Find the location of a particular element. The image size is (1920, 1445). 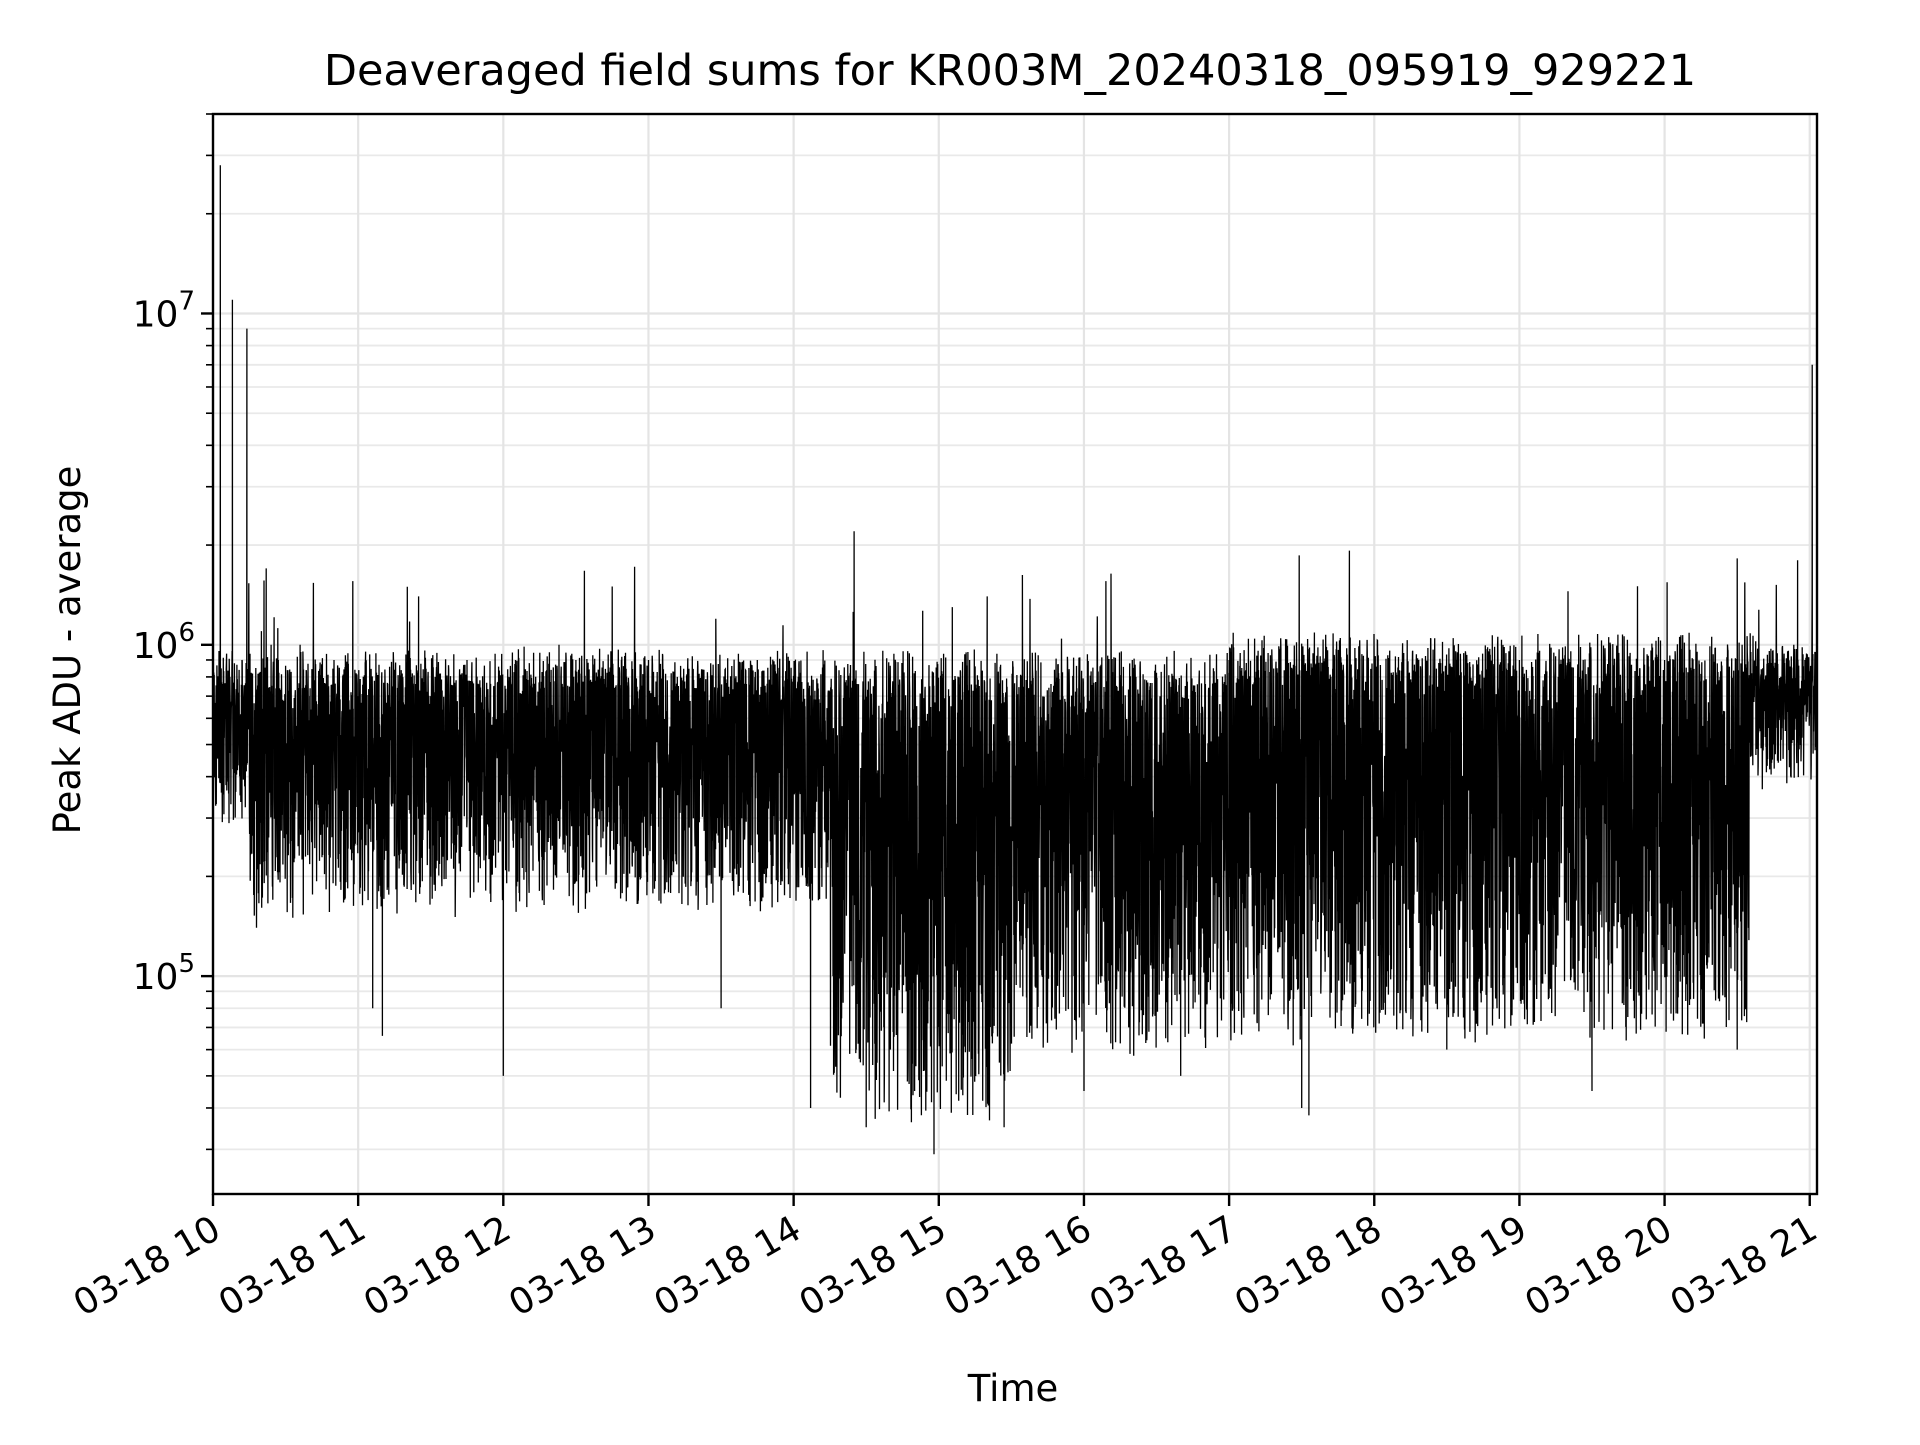

x-tick-label: 03-18 20 is located at coordinates (1598, 1266).